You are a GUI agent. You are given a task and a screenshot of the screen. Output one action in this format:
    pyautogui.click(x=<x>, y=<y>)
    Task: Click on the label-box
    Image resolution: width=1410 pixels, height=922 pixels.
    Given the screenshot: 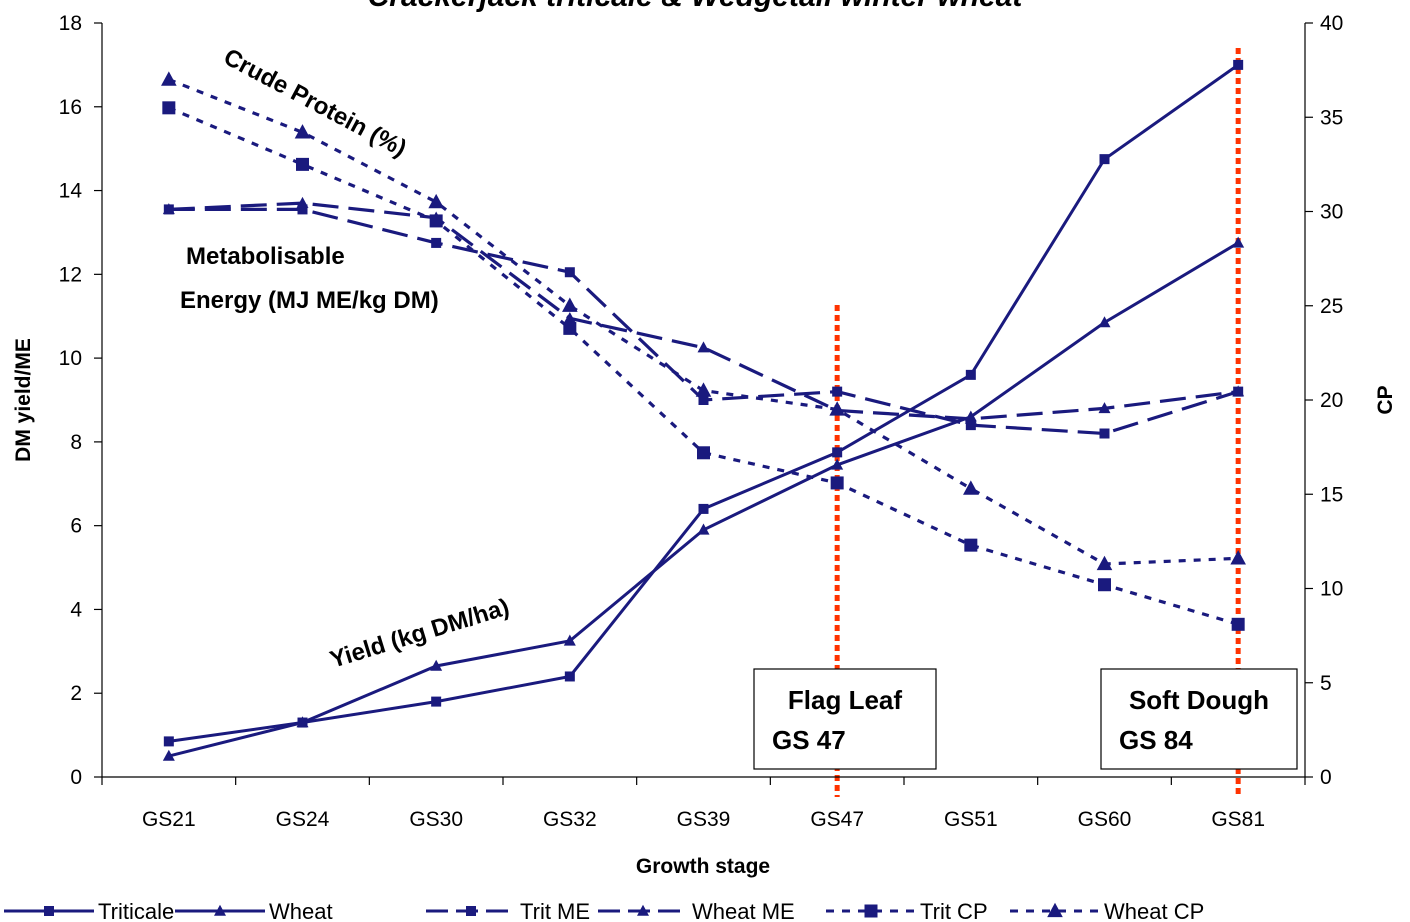 What is the action you would take?
    pyautogui.click(x=1199, y=719)
    